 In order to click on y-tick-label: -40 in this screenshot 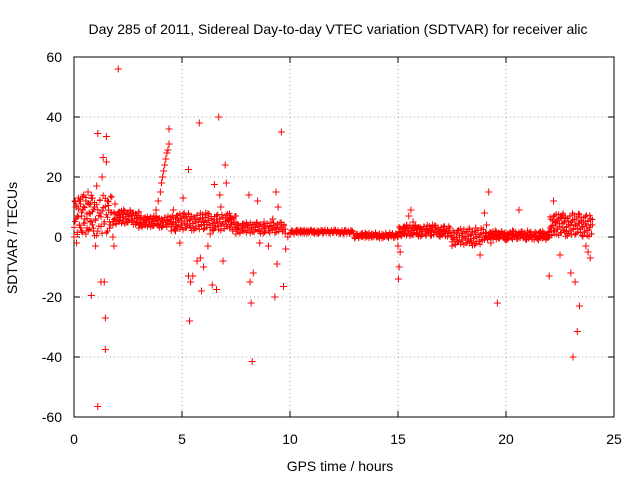, I will do `click(52, 357)`.